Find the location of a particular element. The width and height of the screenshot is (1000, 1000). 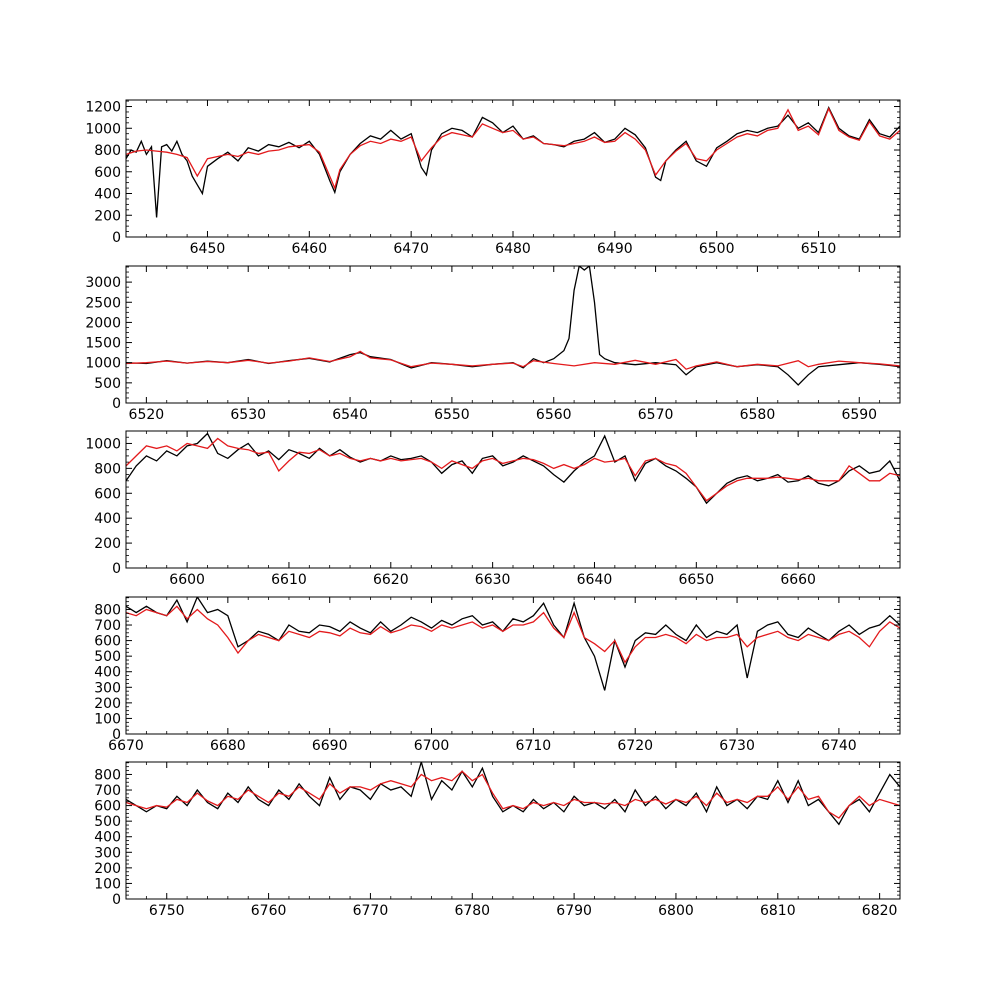

x-tick-label: 6560 is located at coordinates (554, 415).